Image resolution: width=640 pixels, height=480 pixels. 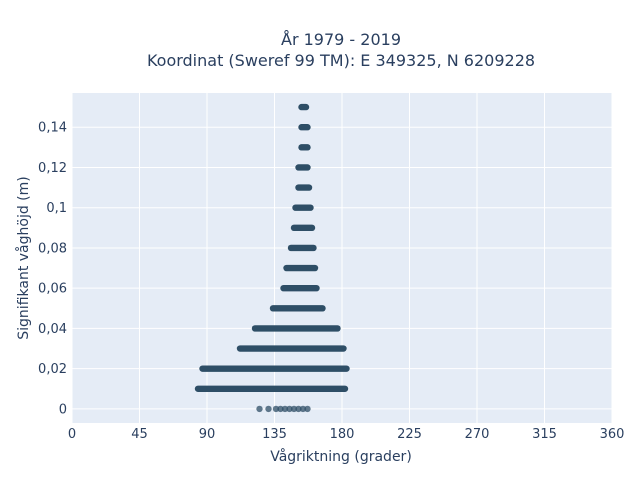 I want to click on y-tick-label: 0,06, so click(x=52, y=289).